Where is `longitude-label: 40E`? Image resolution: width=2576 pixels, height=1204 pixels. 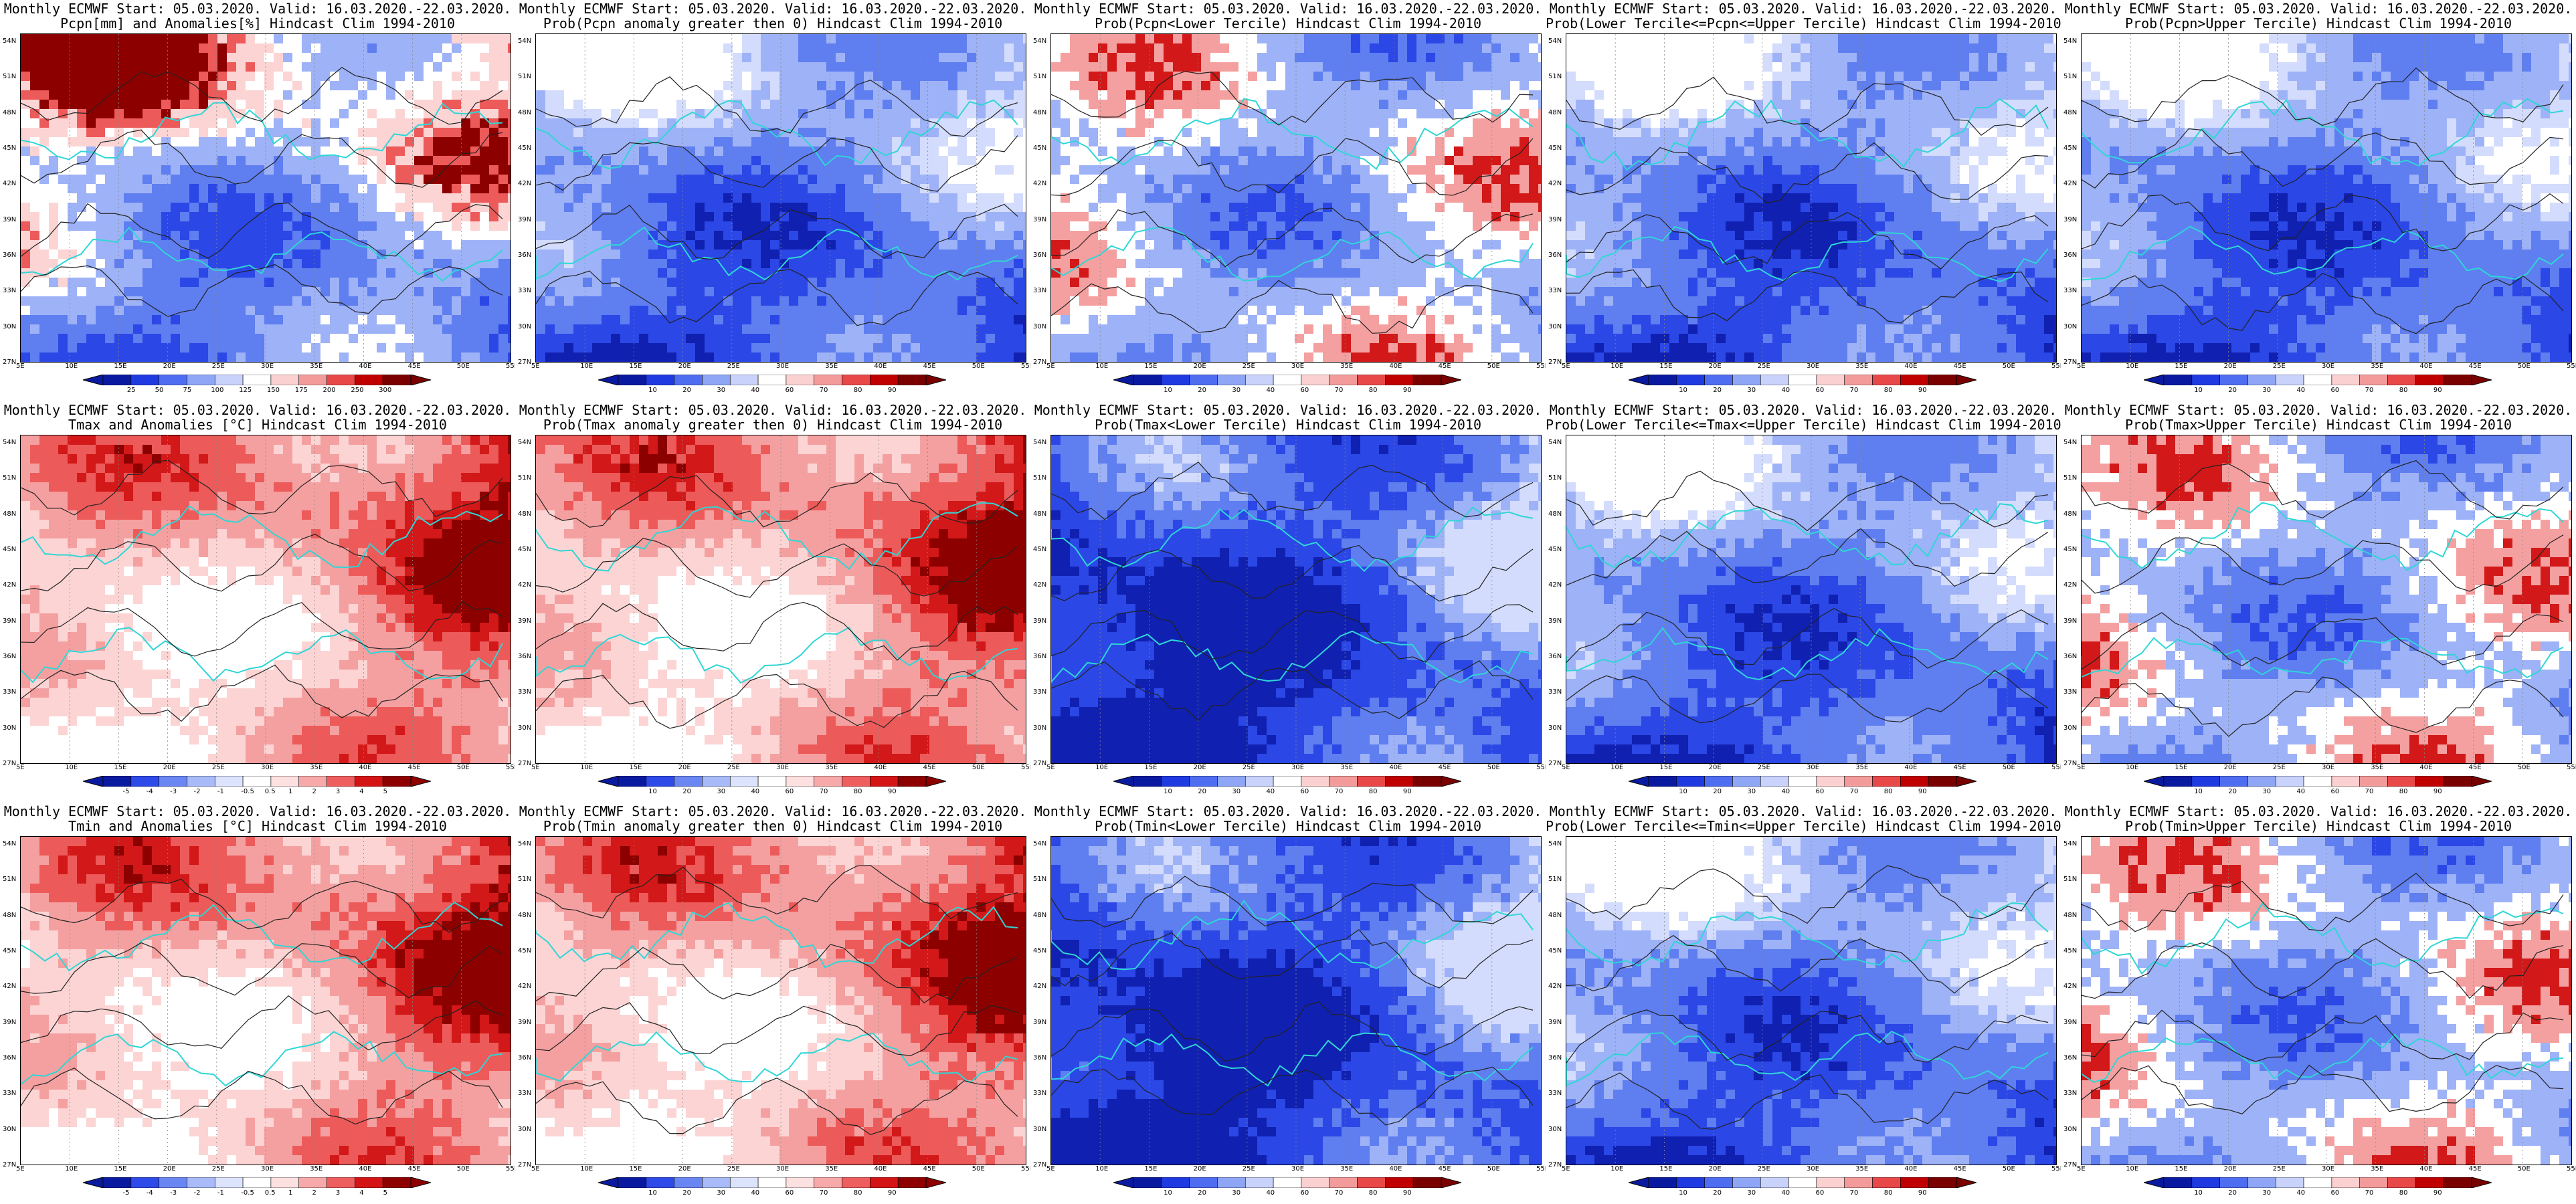 longitude-label: 40E is located at coordinates (1910, 1169).